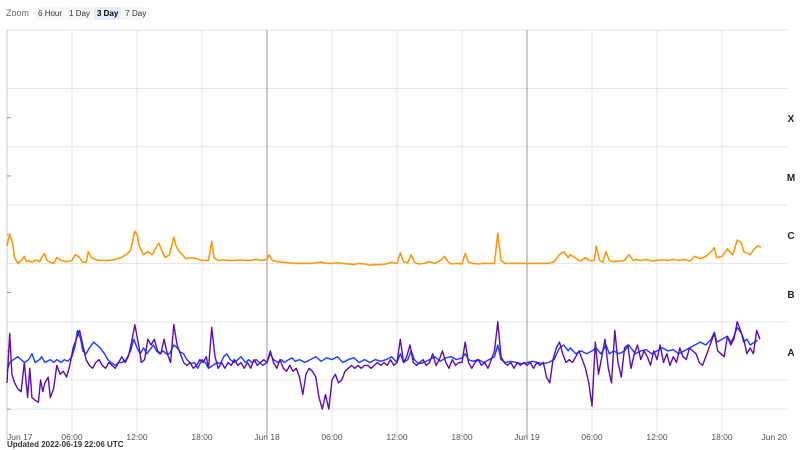  What do you see at coordinates (791, 119) in the screenshot?
I see `band-label-X: X` at bounding box center [791, 119].